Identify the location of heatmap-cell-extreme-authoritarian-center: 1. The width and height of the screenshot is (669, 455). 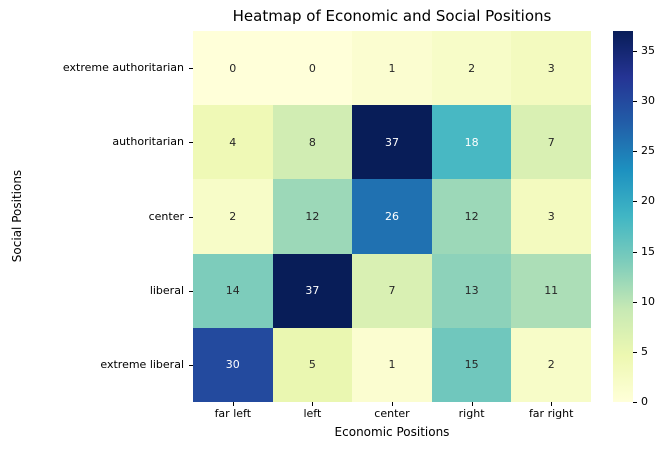
(392, 68).